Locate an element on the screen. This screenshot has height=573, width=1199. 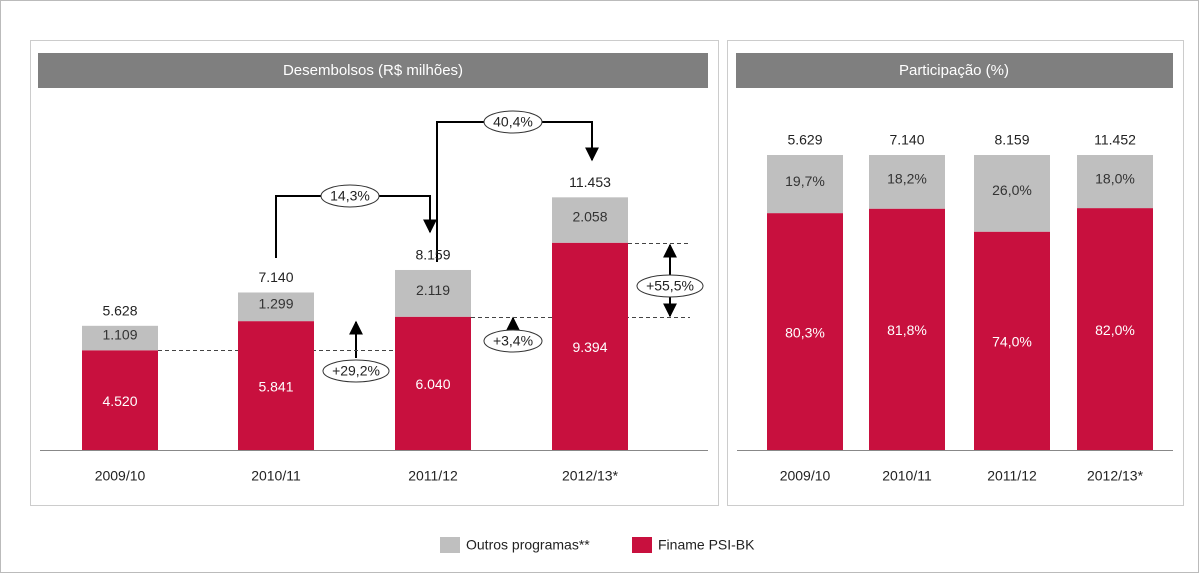
data-label: 18,2% is located at coordinates (907, 179).